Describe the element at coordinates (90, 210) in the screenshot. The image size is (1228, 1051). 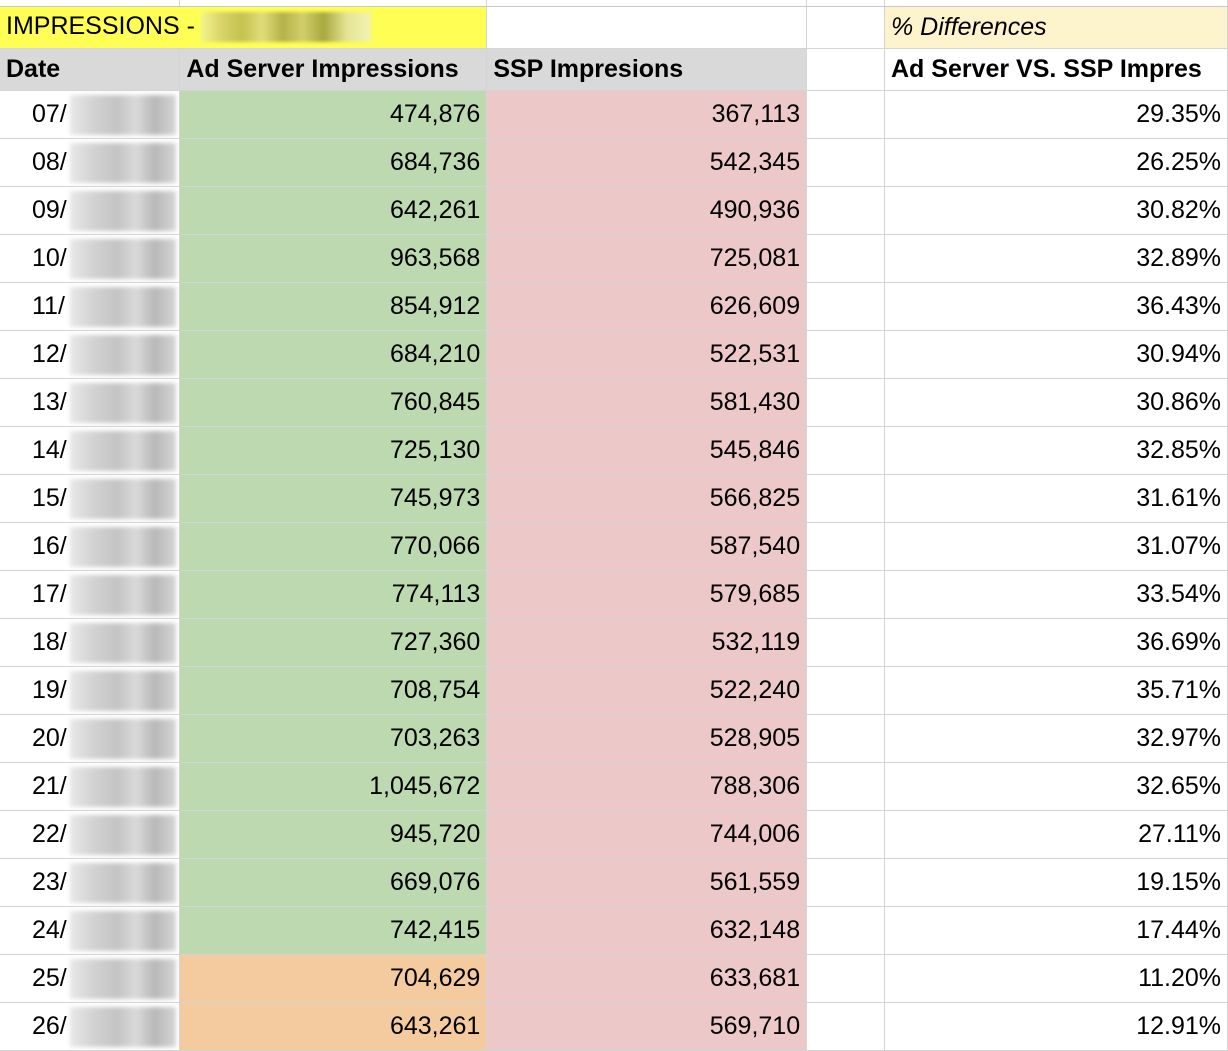
I see `date-cell: 09/` at that location.